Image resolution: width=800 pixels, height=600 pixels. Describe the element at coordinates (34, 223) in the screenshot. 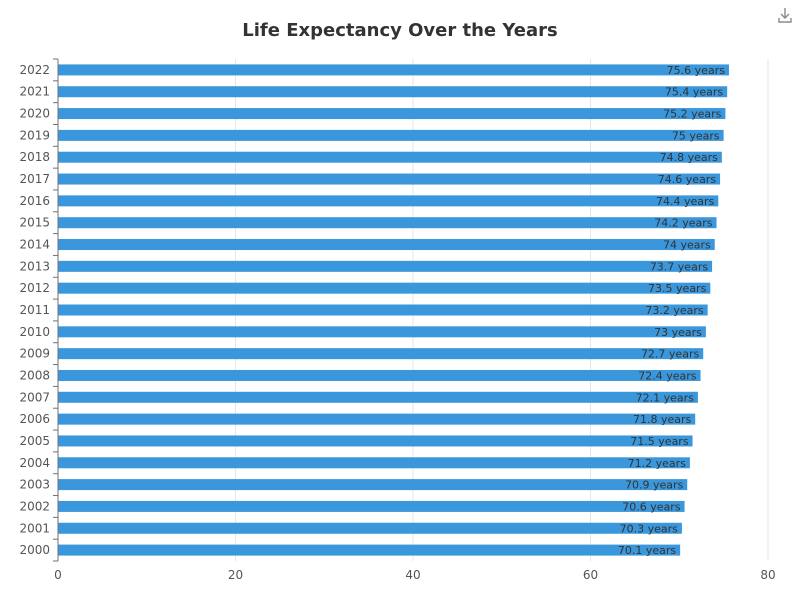

I see `y-tick-label: 2015` at that location.